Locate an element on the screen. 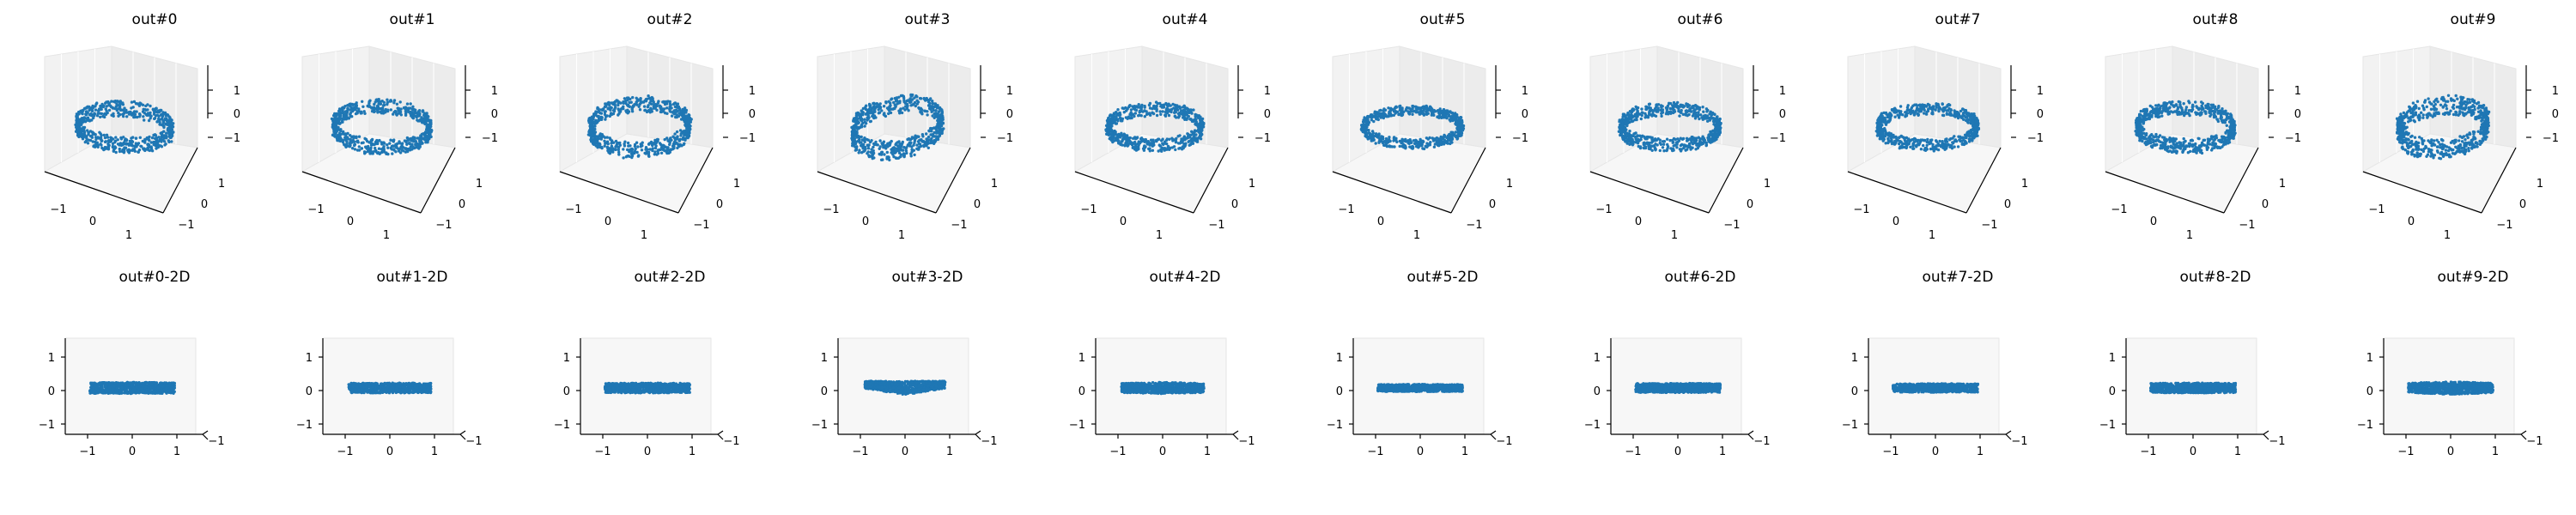  z-tick-label: 0 is located at coordinates (1783, 114).